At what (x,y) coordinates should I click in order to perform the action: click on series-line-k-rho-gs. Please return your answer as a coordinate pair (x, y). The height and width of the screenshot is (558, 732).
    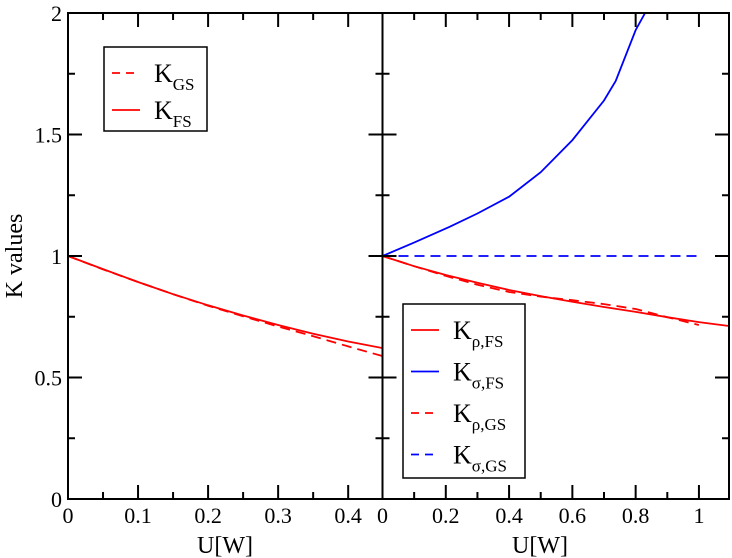
    Looking at the image, I should click on (541, 290).